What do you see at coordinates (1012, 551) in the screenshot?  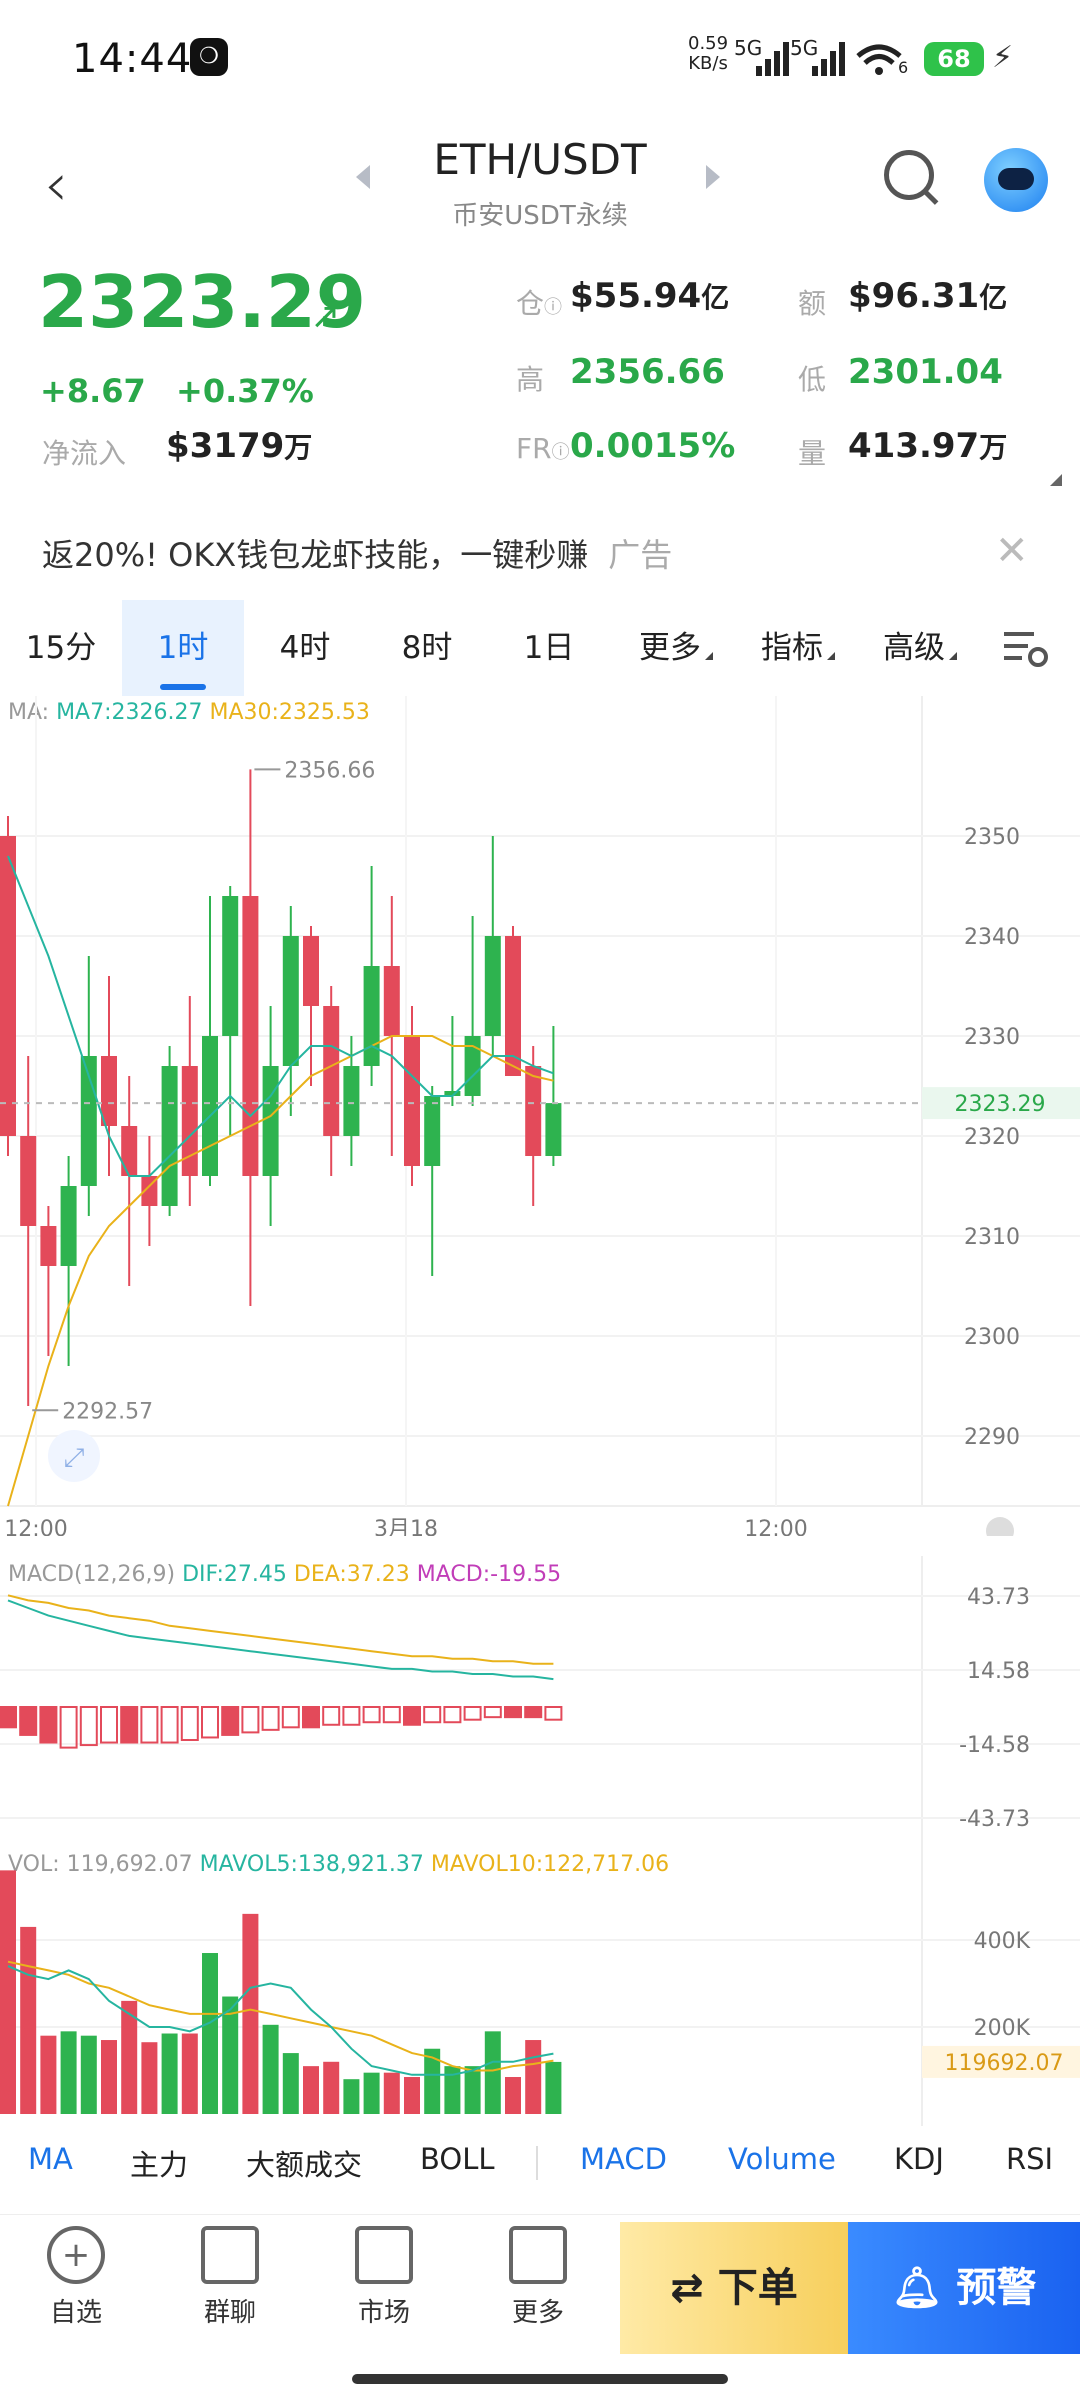 I see `close-ad-icon: ✕` at bounding box center [1012, 551].